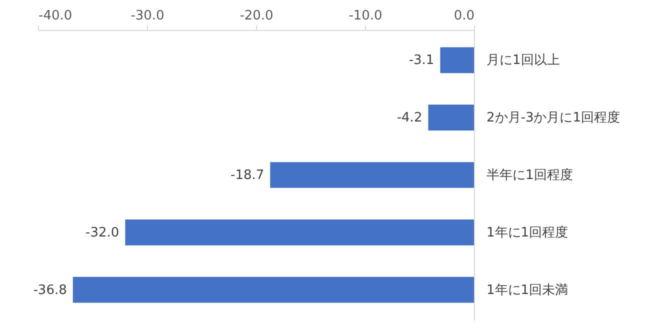  I want to click on x-tick-label: -20.0, so click(257, 16).